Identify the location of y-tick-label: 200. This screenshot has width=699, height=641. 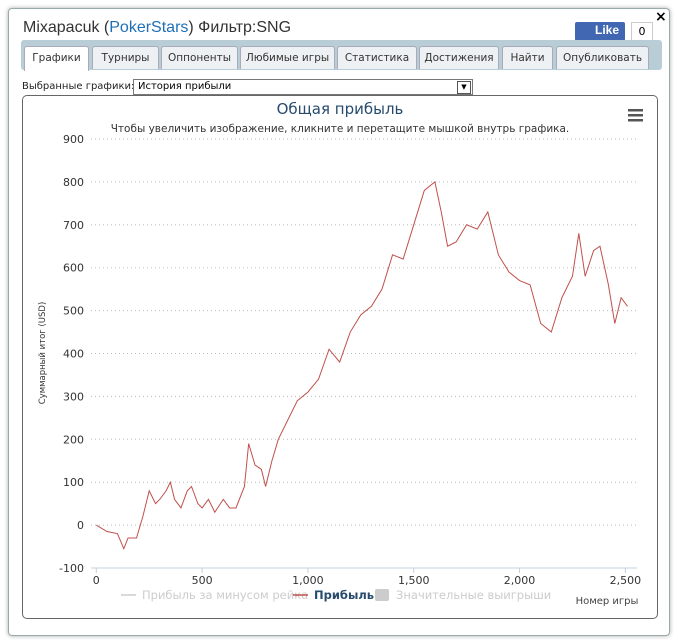
(73, 439).